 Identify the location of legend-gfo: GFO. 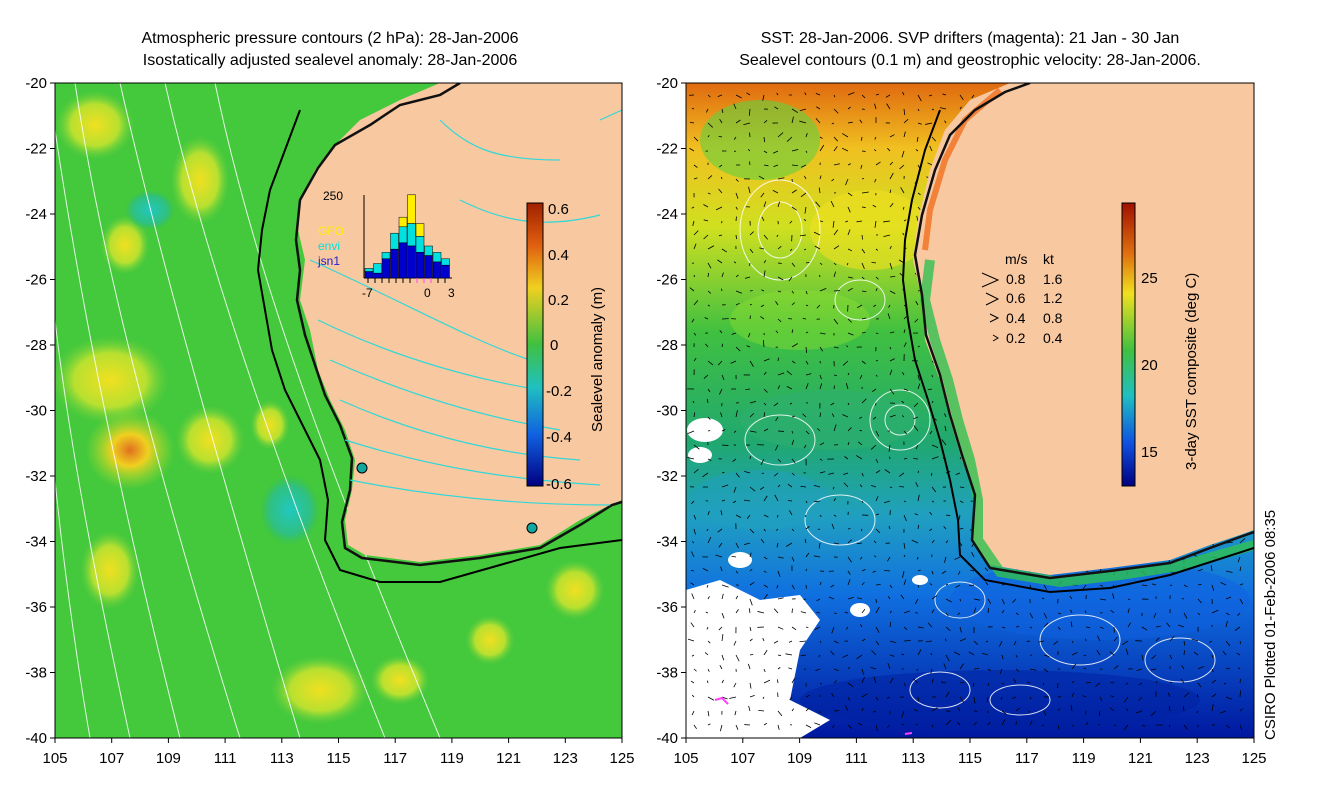
(331, 231).